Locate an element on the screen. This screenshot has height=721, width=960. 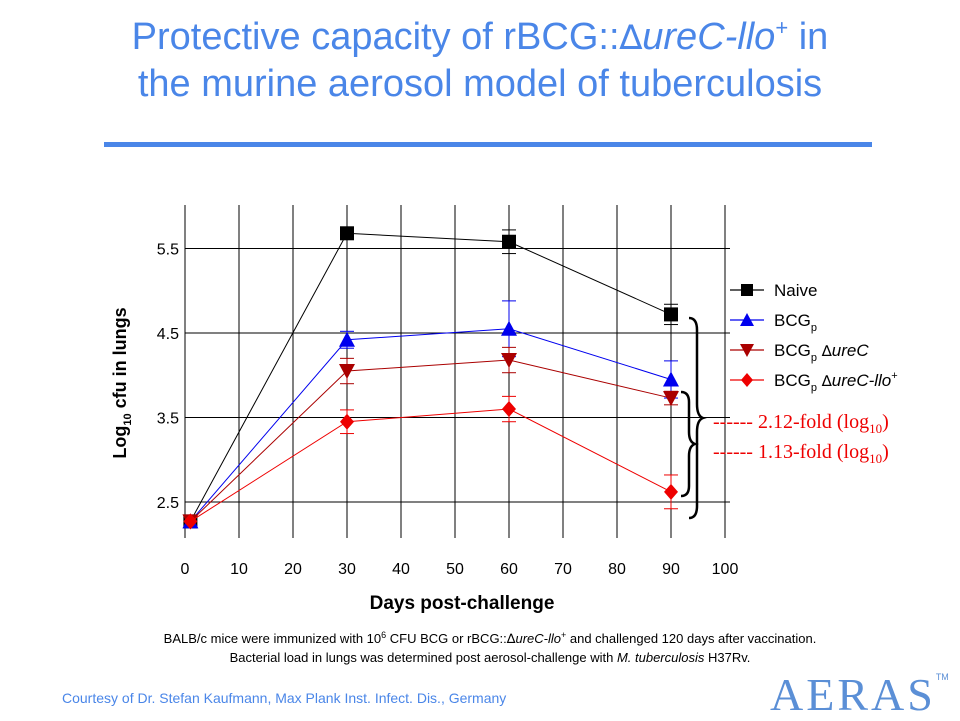
x-tick-label: 50 is located at coordinates (455, 569).